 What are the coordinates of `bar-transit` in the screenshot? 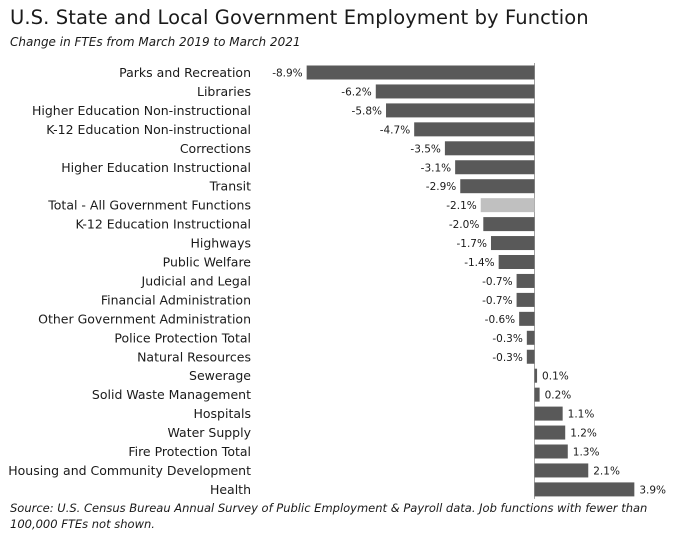 It's located at (497, 186).